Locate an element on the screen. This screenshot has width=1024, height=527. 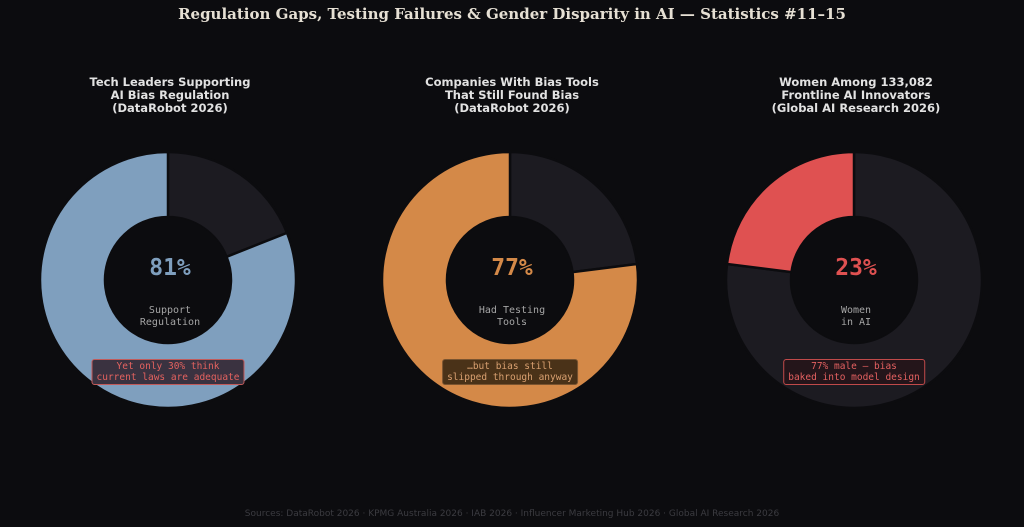
center-label-line: Regulation is located at coordinates (170, 322).